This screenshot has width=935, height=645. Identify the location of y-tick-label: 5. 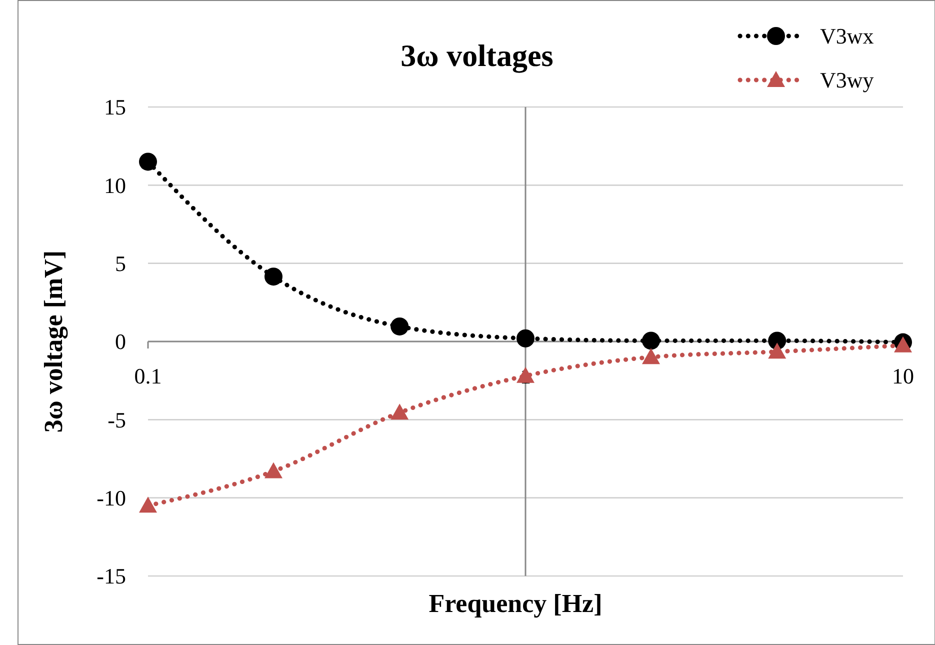
(120, 263).